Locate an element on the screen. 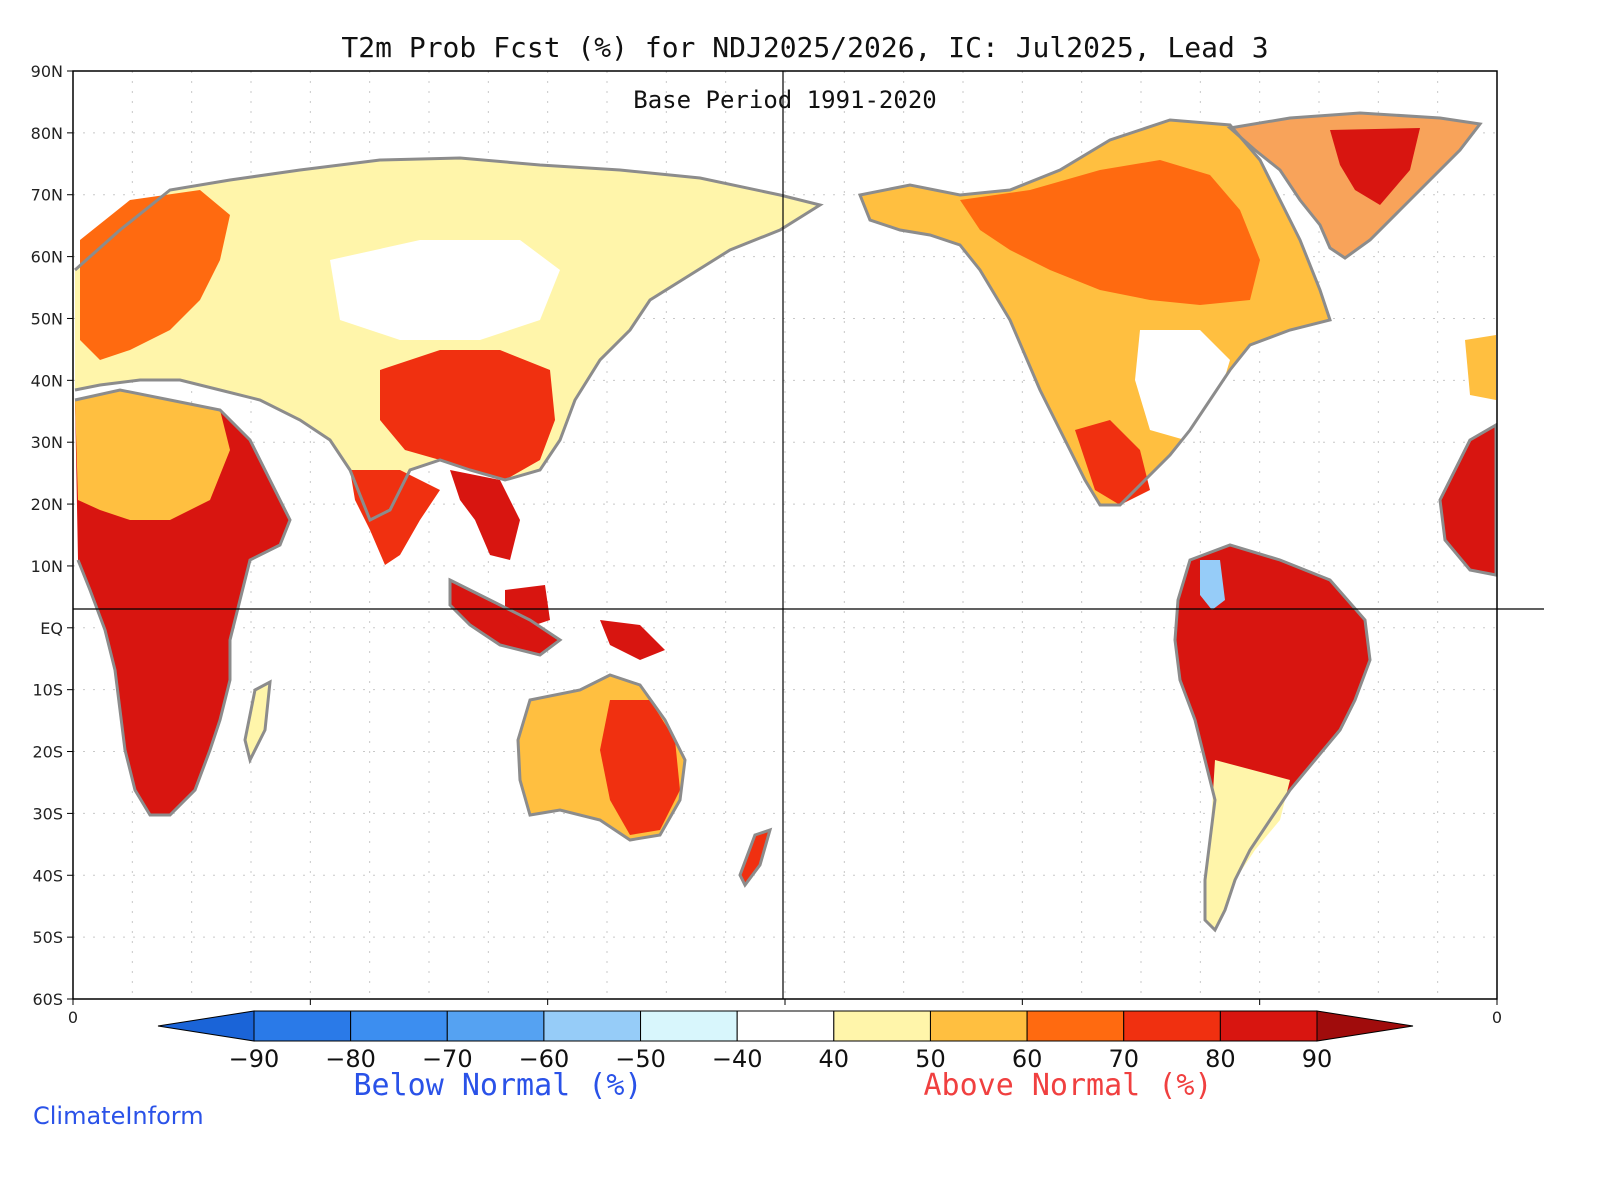  sahara-moderate is located at coordinates (152, 455).